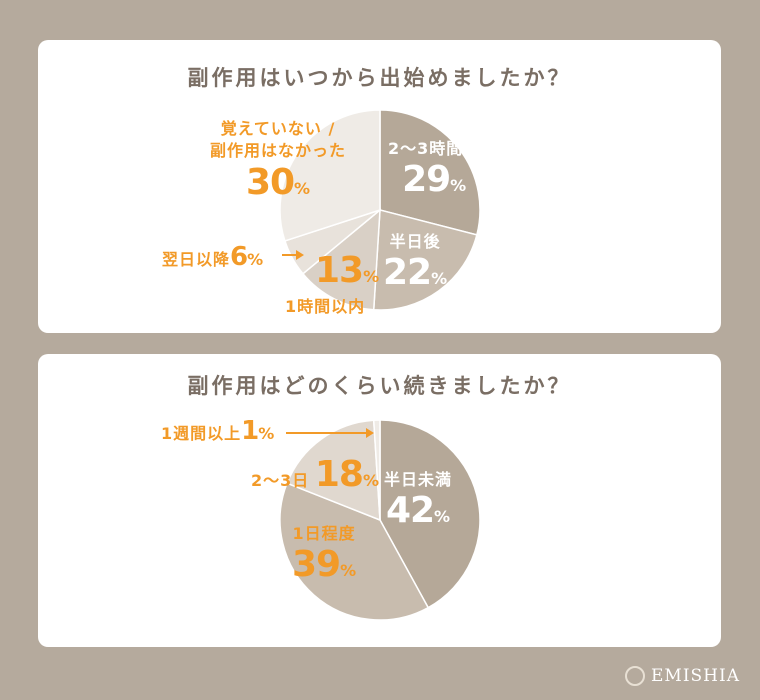 This screenshot has width=760, height=700. What do you see at coordinates (379, 78) in the screenshot?
I see `chart-title: 副作用はいつから出始めましたか？` at bounding box center [379, 78].